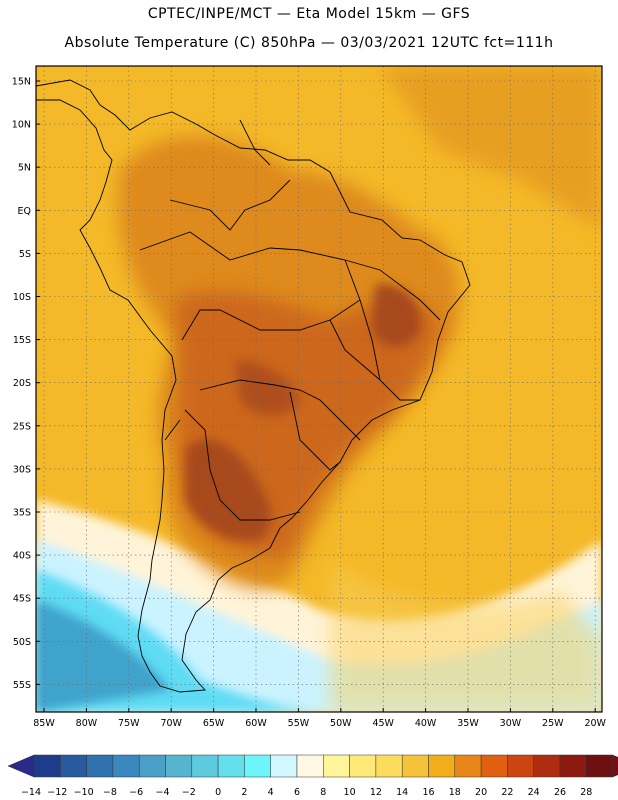 Image resolution: width=618 pixels, height=800 pixels. I want to click on lon-label: 55W, so click(299, 723).